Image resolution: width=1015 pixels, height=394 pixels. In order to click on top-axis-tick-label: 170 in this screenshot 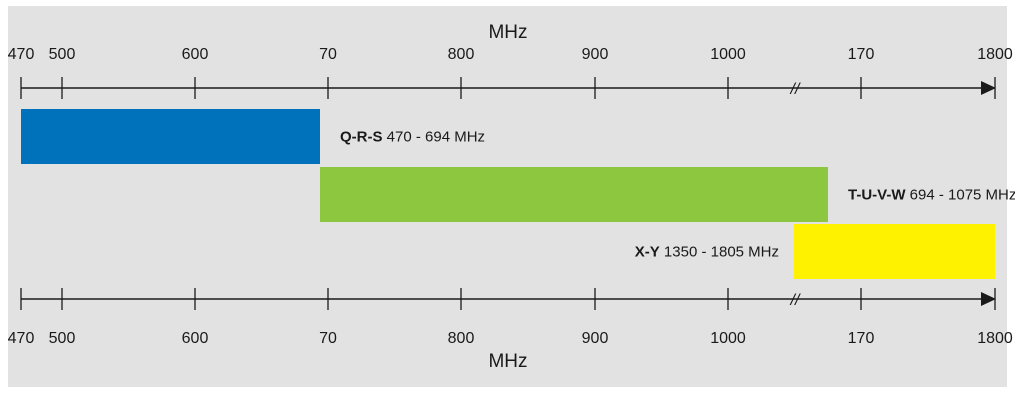, I will do `click(861, 54)`.